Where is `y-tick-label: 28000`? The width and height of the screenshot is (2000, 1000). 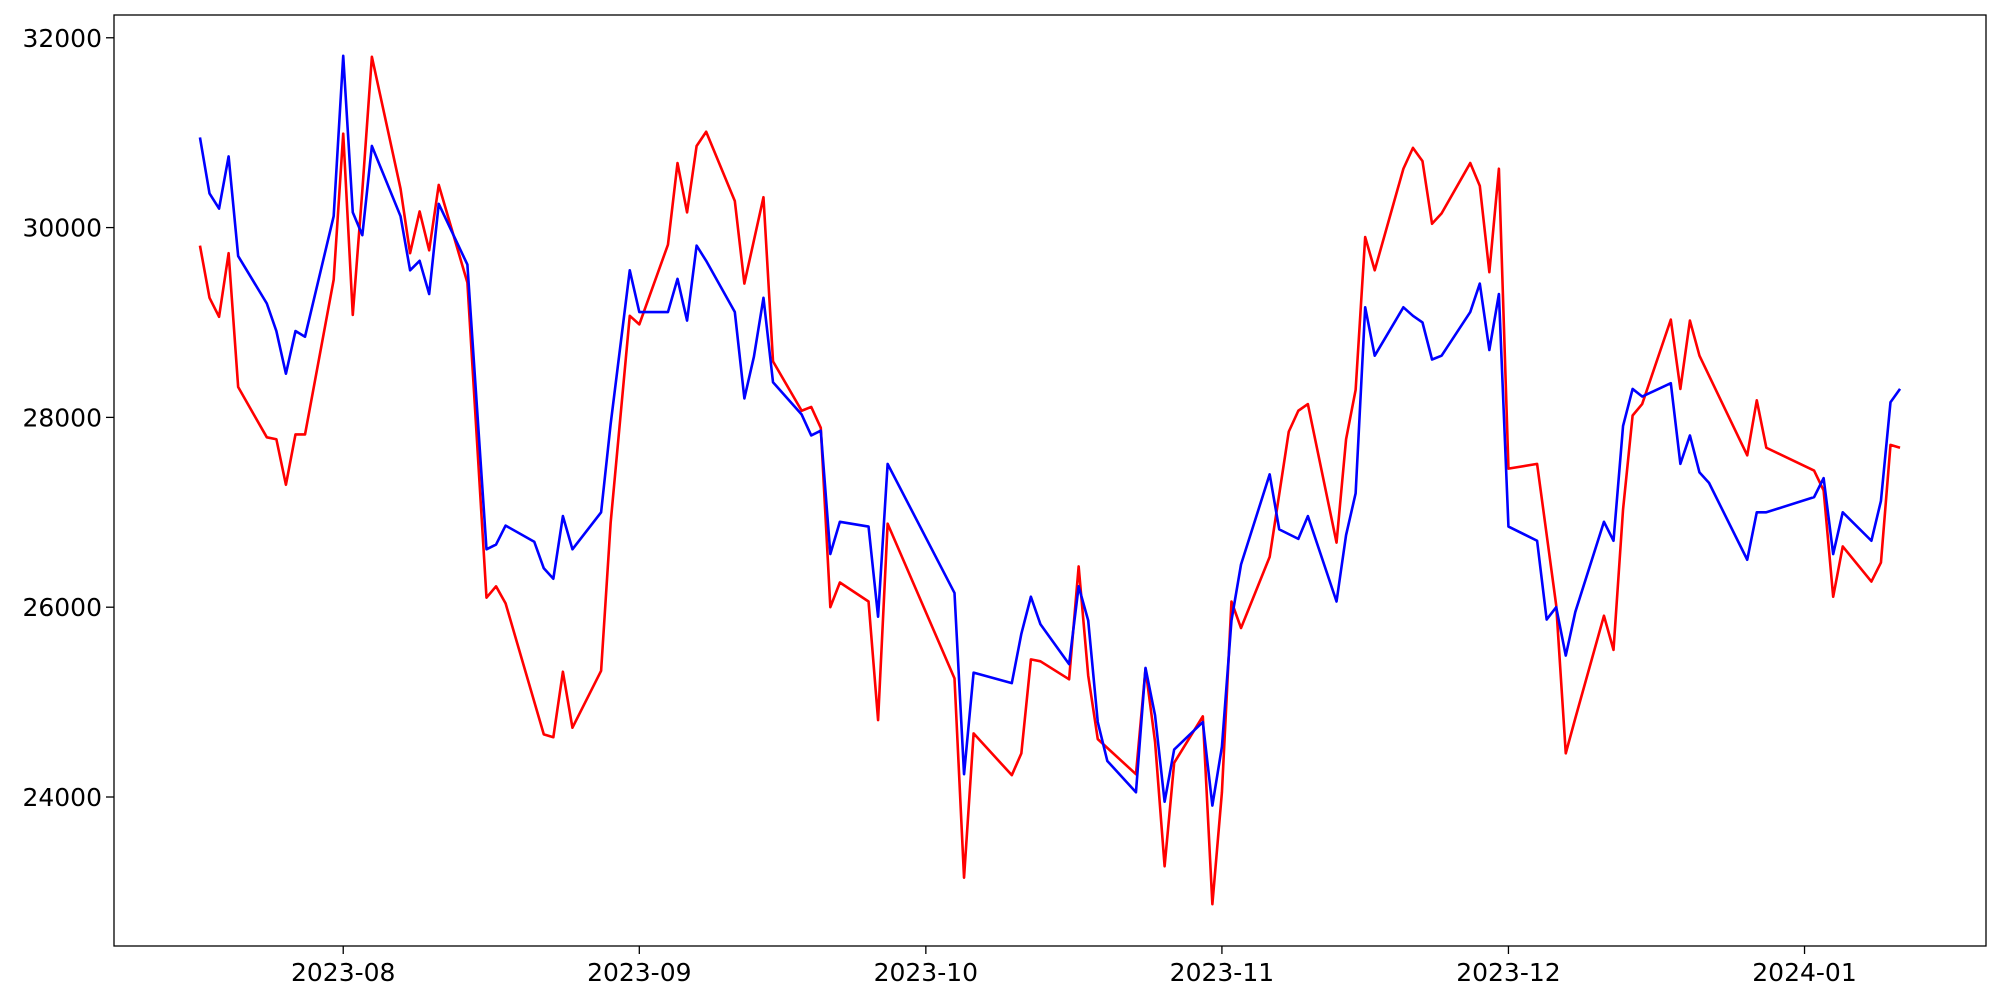
y-tick-label: 28000 is located at coordinates (62, 417).